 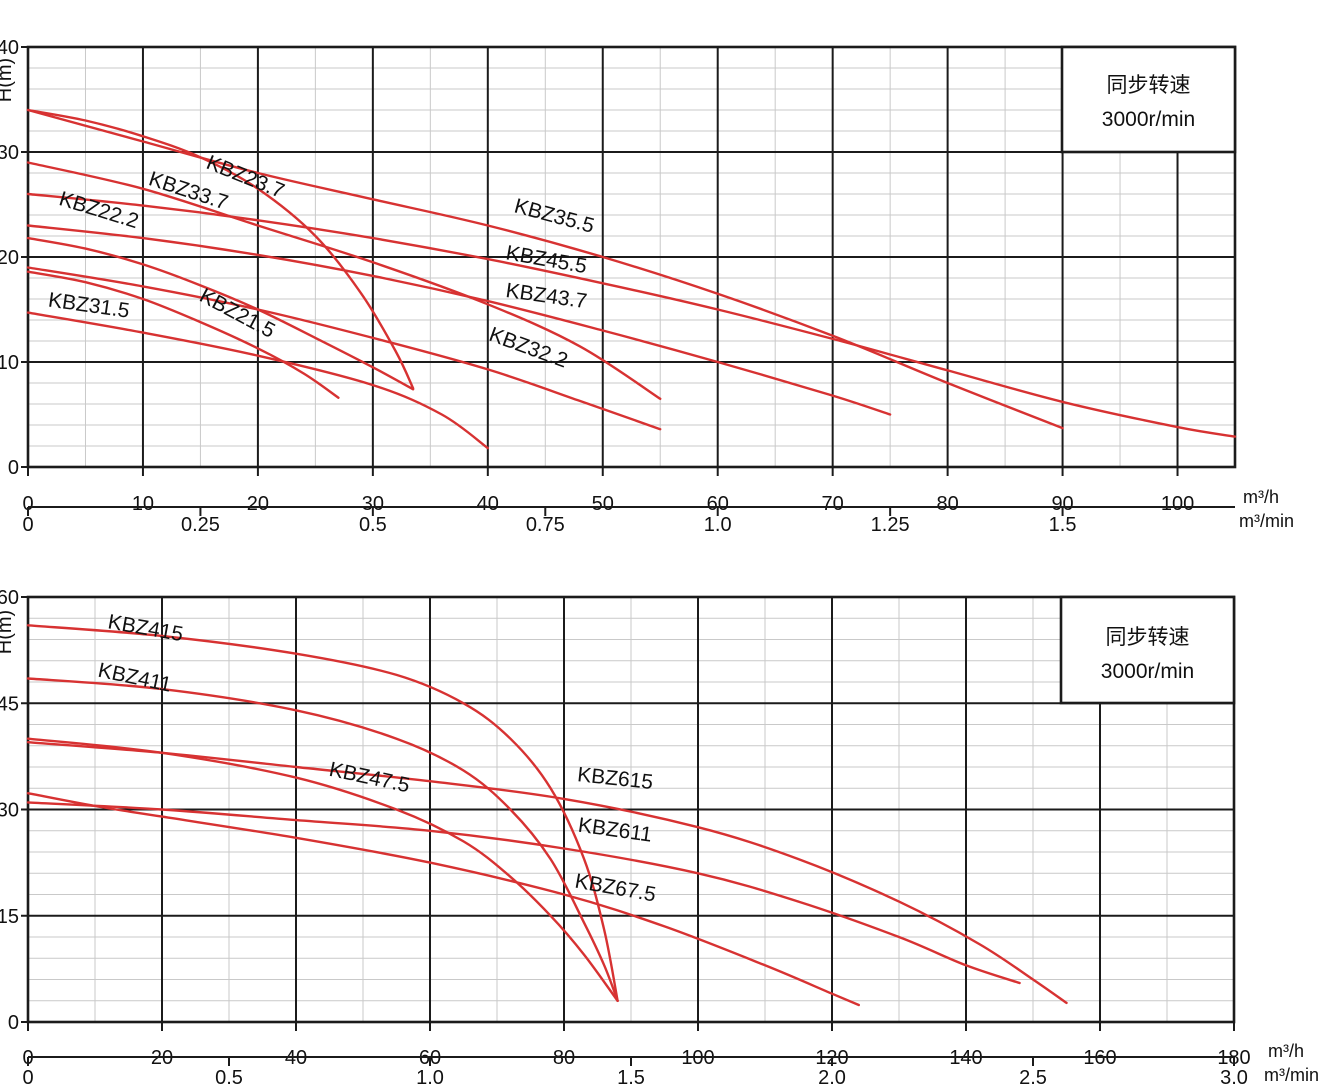 What do you see at coordinates (1148, 119) in the screenshot?
I see `legend-rpm-label-top: 3000r/min` at bounding box center [1148, 119].